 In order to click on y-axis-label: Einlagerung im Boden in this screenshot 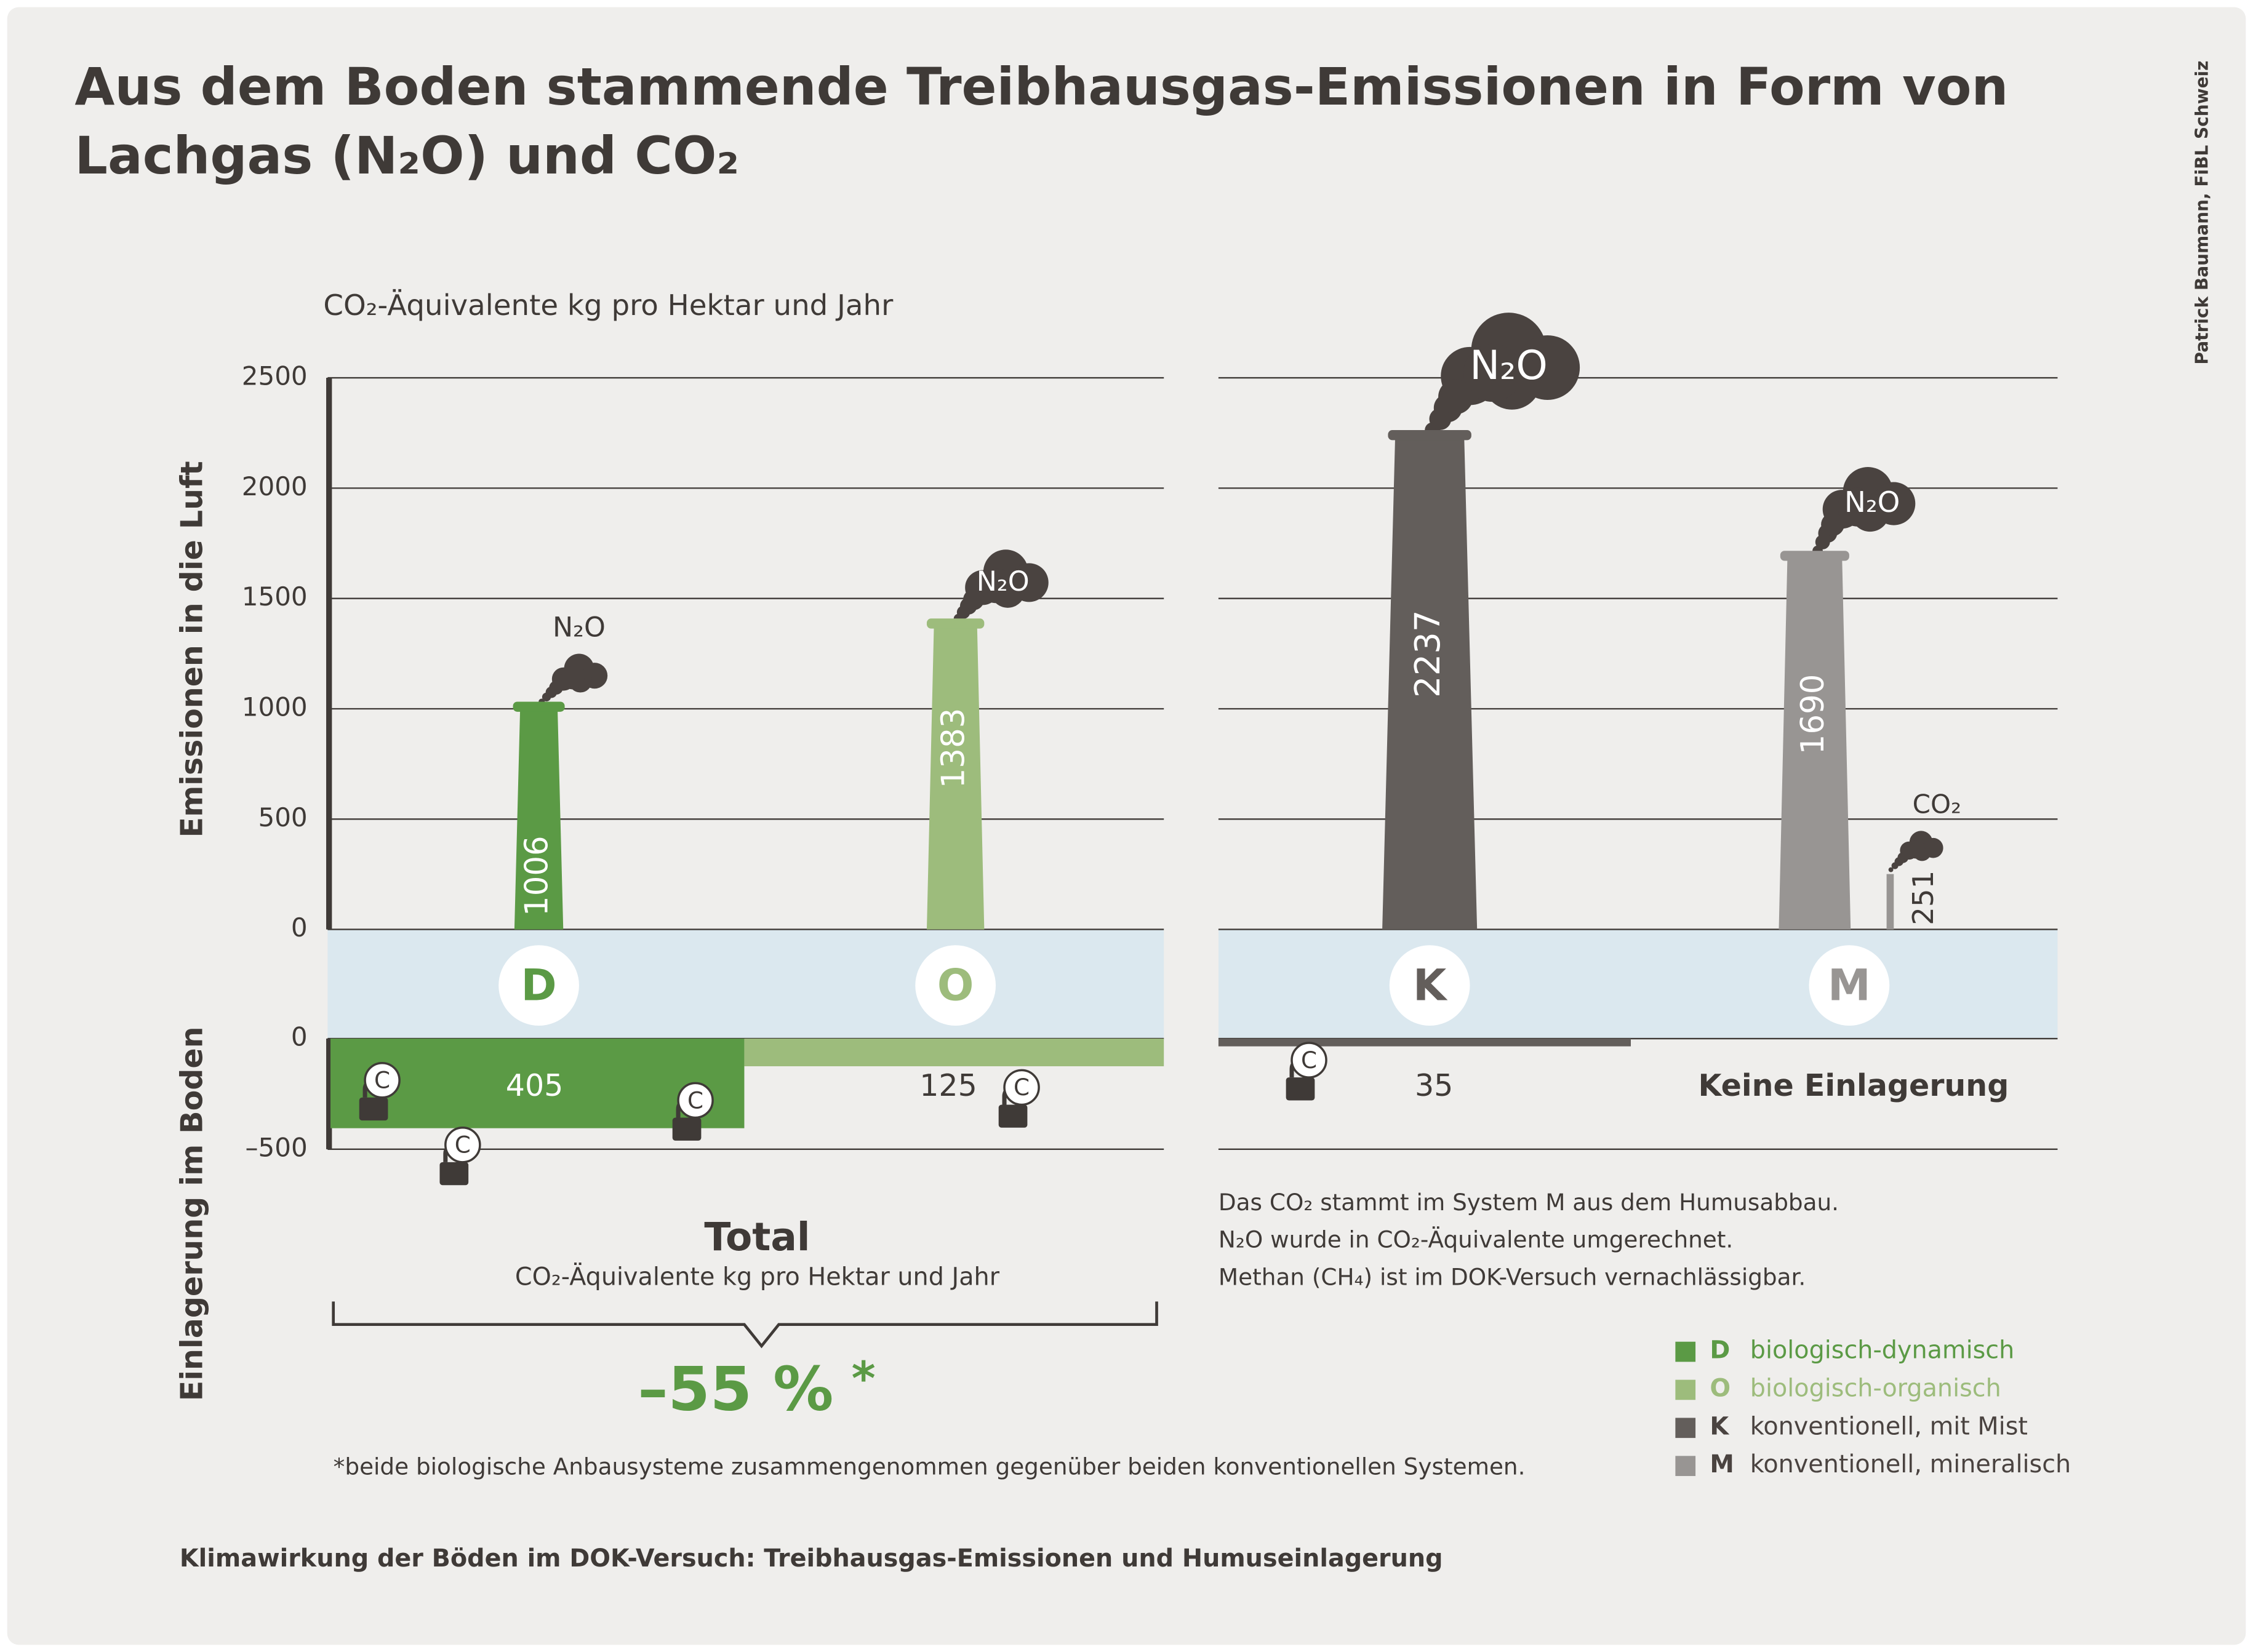, I will do `click(192, 1214)`.